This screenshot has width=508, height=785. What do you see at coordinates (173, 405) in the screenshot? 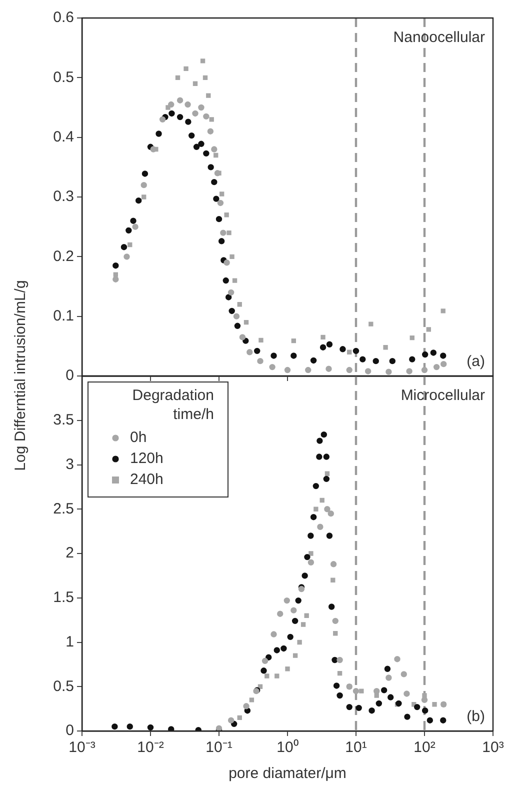
I see `legend-title: Degradation time/h` at bounding box center [173, 405].